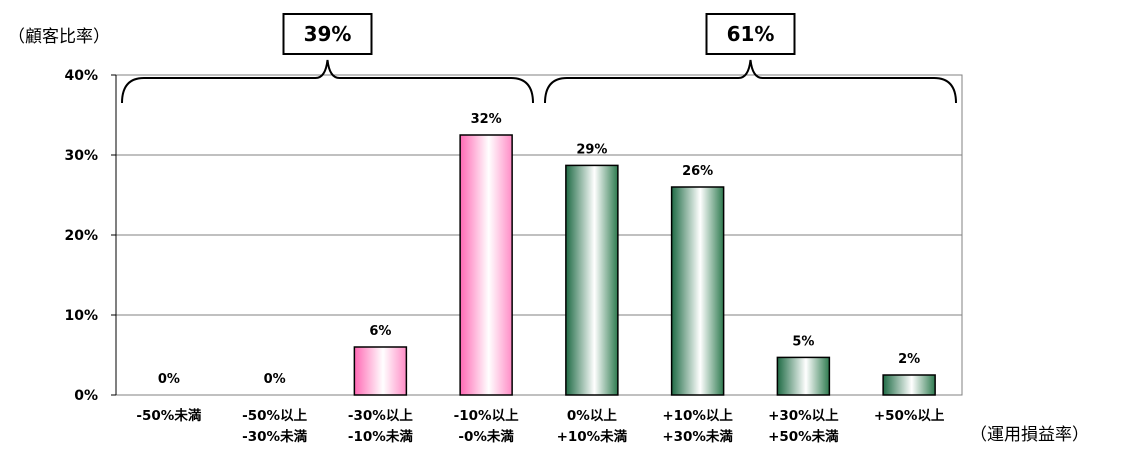 The image size is (1121, 451). I want to click on x-tick-label: +10%未満, so click(592, 436).